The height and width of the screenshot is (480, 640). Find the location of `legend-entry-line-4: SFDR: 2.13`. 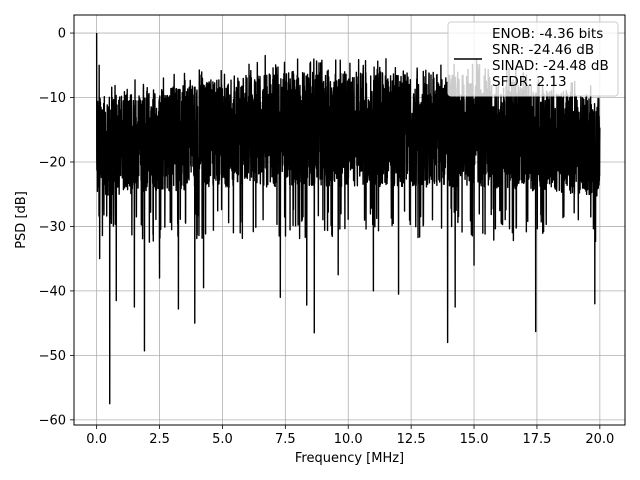

legend-entry-line-4: SFDR: 2.13 is located at coordinates (529, 82).